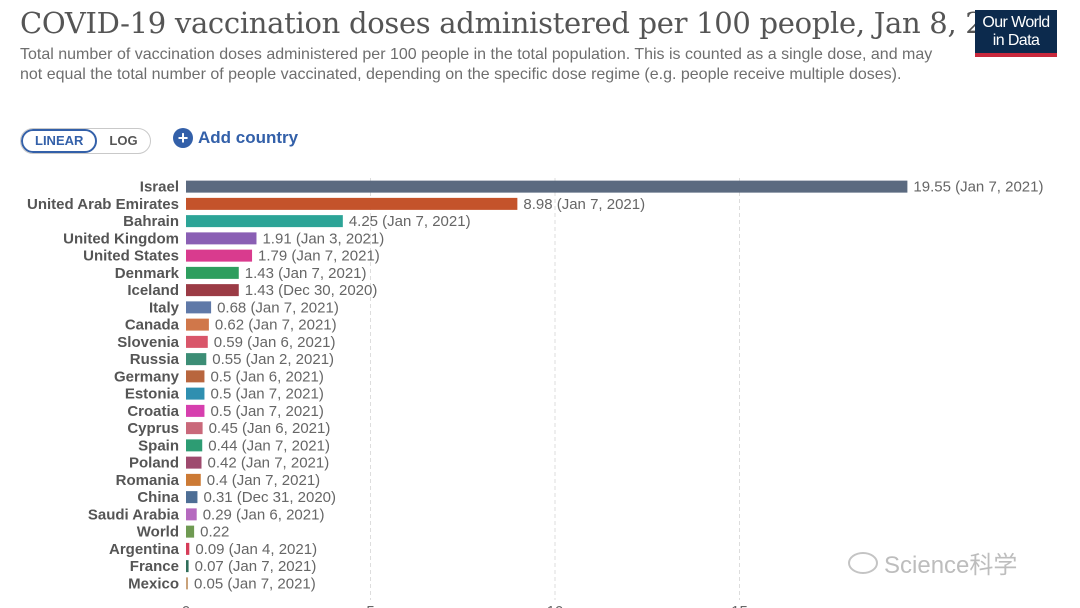 This screenshot has width=1080, height=608. What do you see at coordinates (154, 463) in the screenshot?
I see `category-label: Poland` at bounding box center [154, 463].